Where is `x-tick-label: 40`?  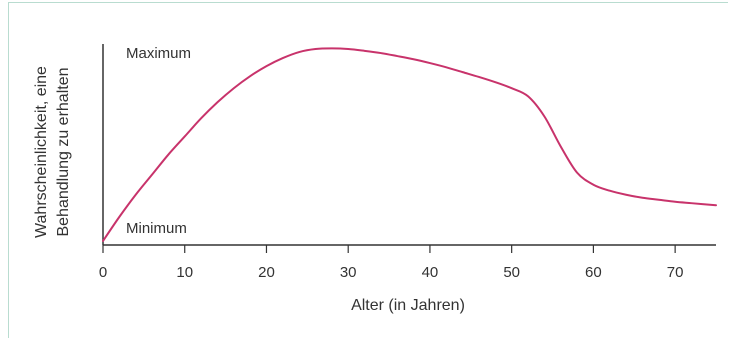
x-tick-label: 40 is located at coordinates (430, 272).